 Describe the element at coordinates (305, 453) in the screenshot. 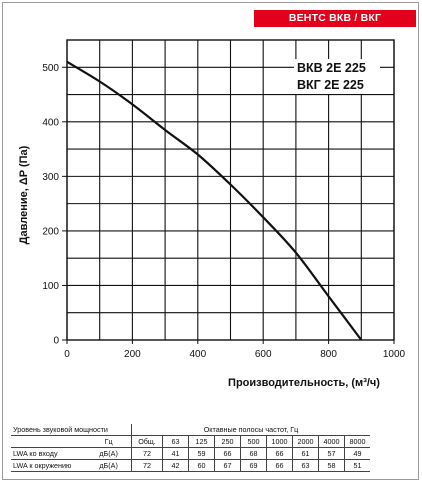

I see `table-cell: 61` at that location.